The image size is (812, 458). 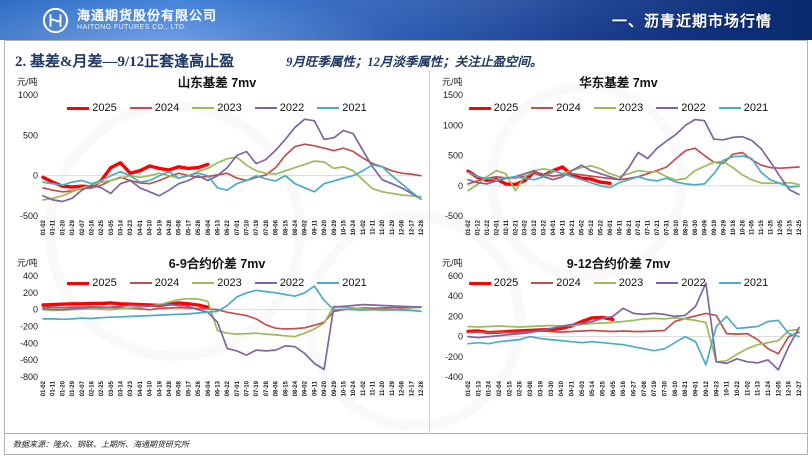 What do you see at coordinates (611, 227) in the screenshot?
I see `x-tick-label: 06-01` at bounding box center [611, 227].